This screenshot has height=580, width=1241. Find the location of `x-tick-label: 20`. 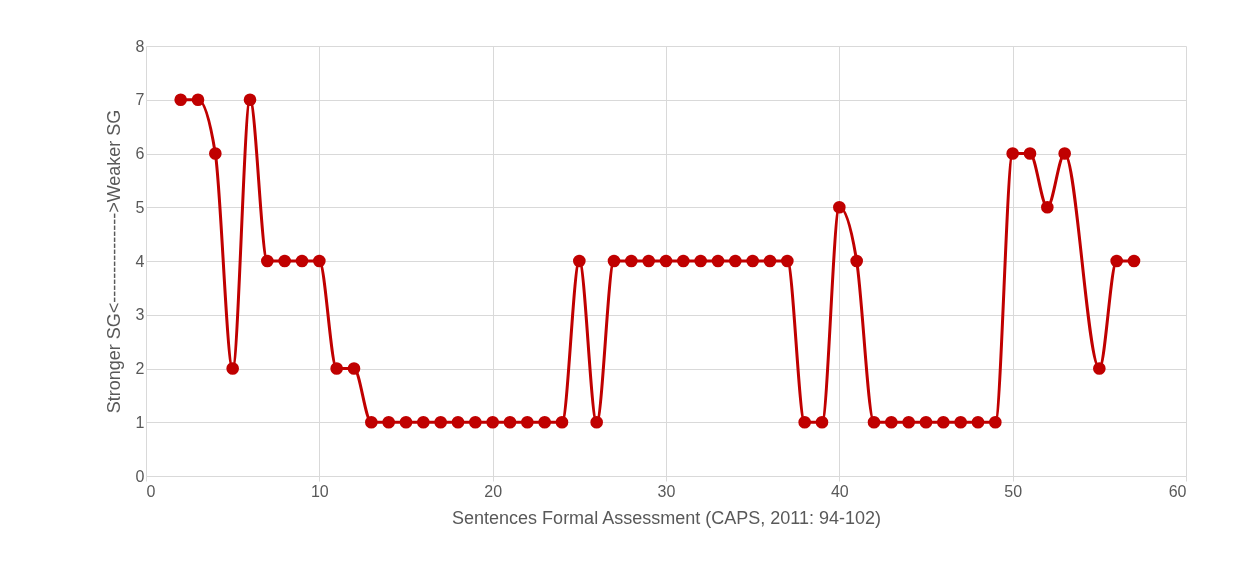

x-tick-label: 20 is located at coordinates (493, 491).